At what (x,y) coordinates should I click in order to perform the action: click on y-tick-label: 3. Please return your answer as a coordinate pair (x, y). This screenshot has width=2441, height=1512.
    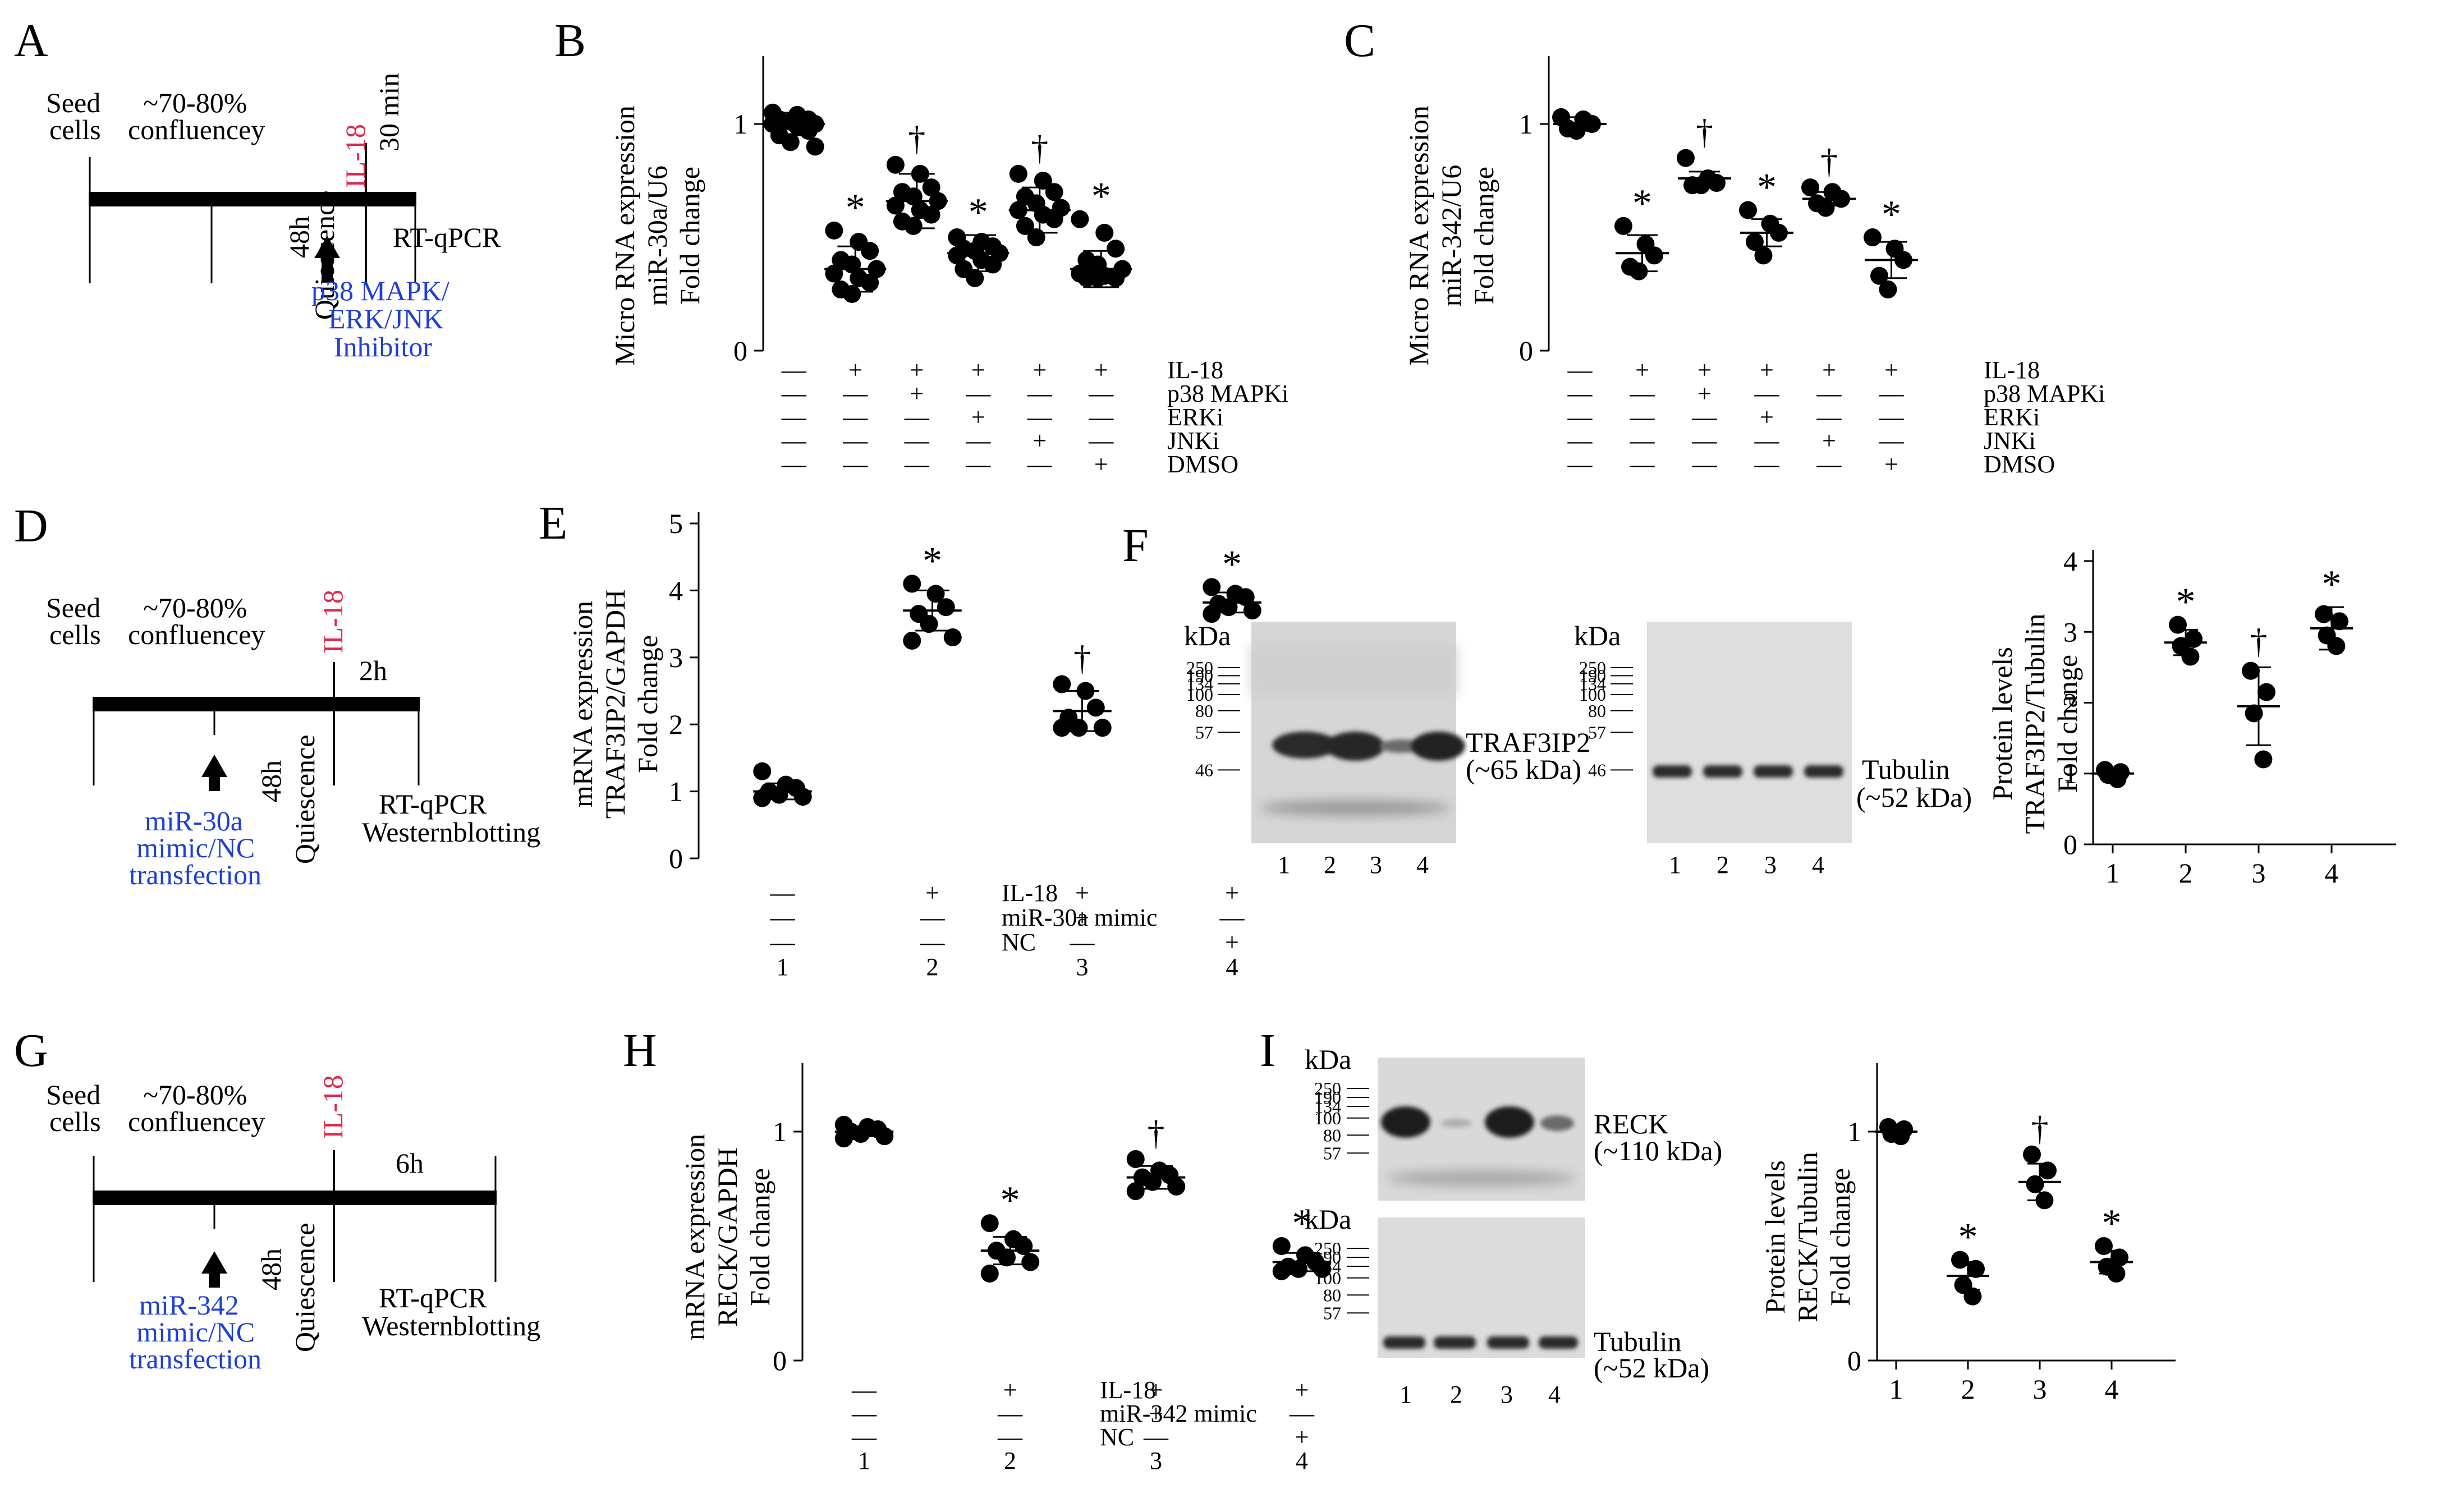
    Looking at the image, I should click on (2070, 631).